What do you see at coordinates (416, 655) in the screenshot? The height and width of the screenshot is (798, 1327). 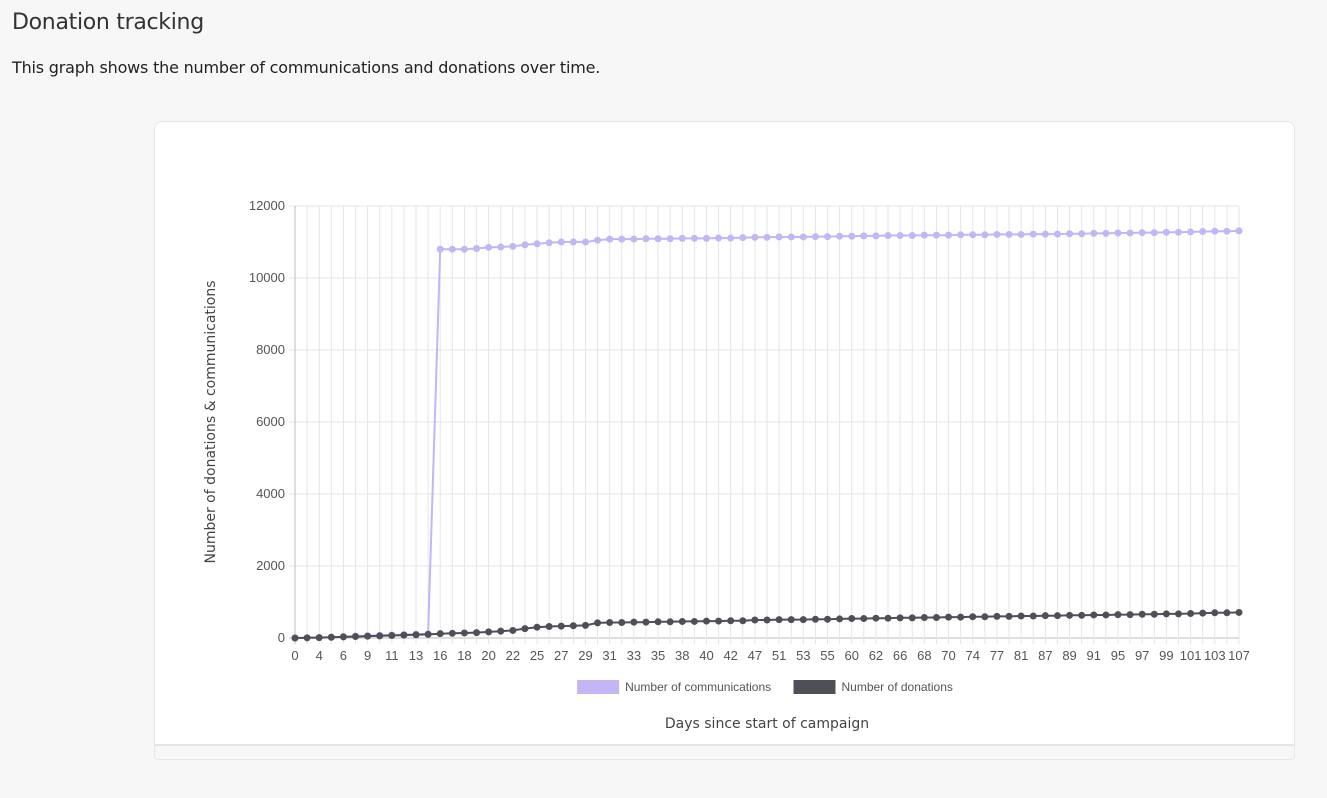 I see `x-tick-label: 13` at bounding box center [416, 655].